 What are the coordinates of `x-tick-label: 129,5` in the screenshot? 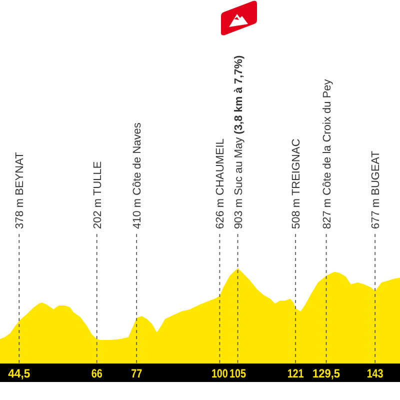 It's located at (327, 373).